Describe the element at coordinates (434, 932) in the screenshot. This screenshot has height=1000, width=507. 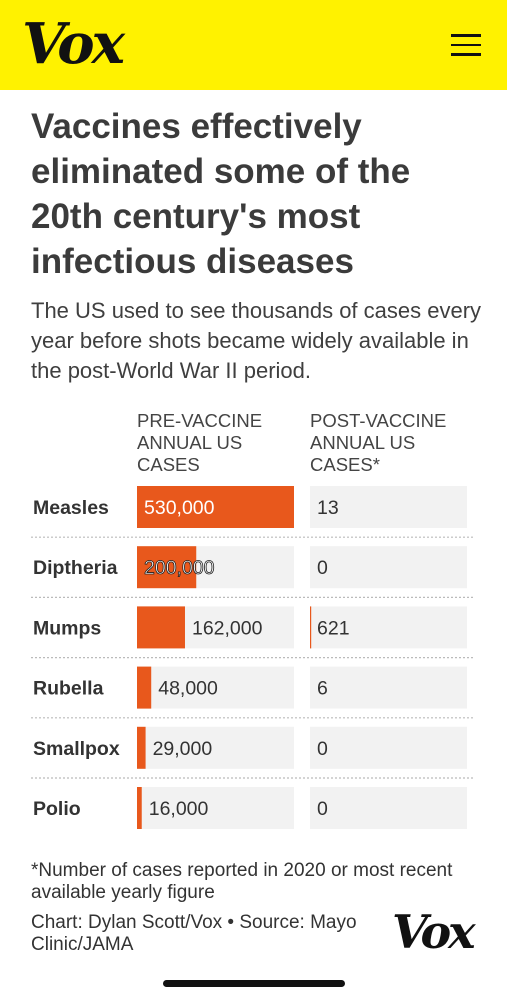
I see `vox-footer-logo: Vox` at that location.